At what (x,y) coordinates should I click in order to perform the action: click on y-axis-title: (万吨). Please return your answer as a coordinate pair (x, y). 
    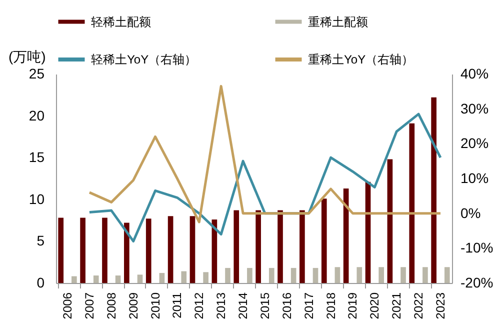
    Looking at the image, I should click on (27, 56).